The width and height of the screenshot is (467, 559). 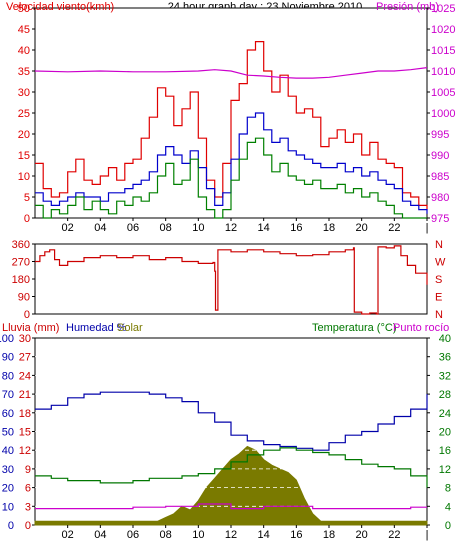 I want to click on pressure-axis-title: Presión (mb), so click(x=407, y=7).